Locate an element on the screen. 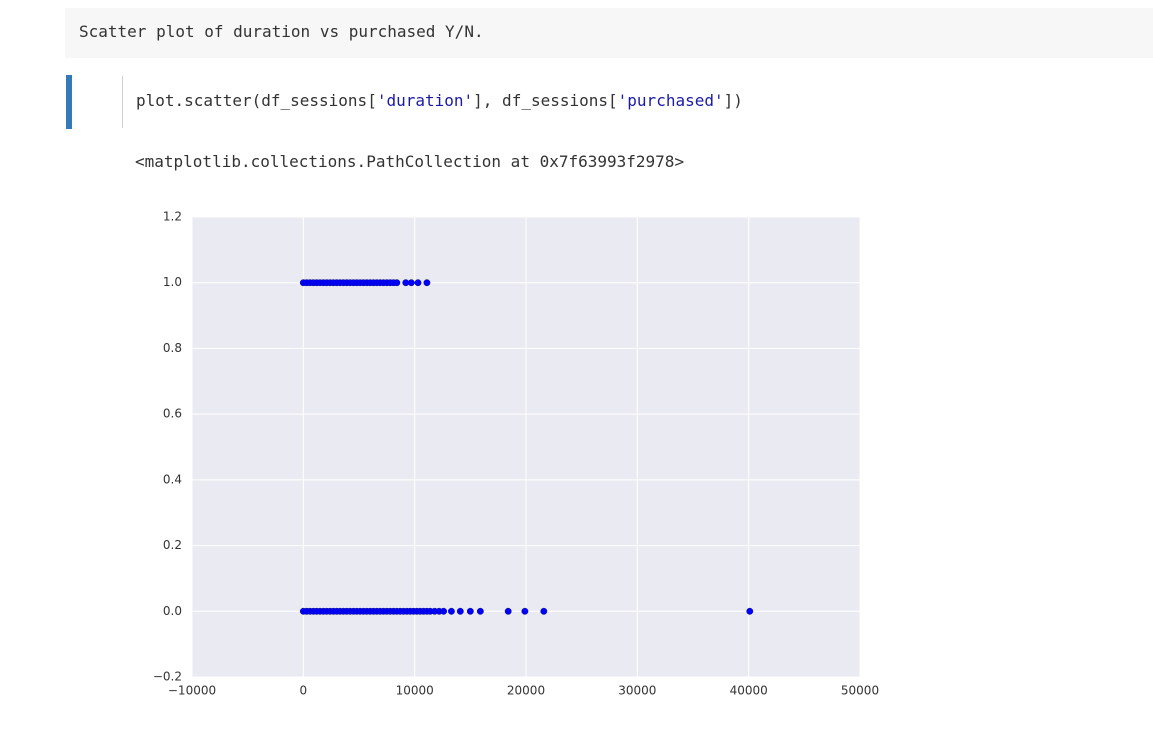 Image resolution: width=1153 pixels, height=730 pixels. y-tick-label: 0.2 is located at coordinates (172, 545).